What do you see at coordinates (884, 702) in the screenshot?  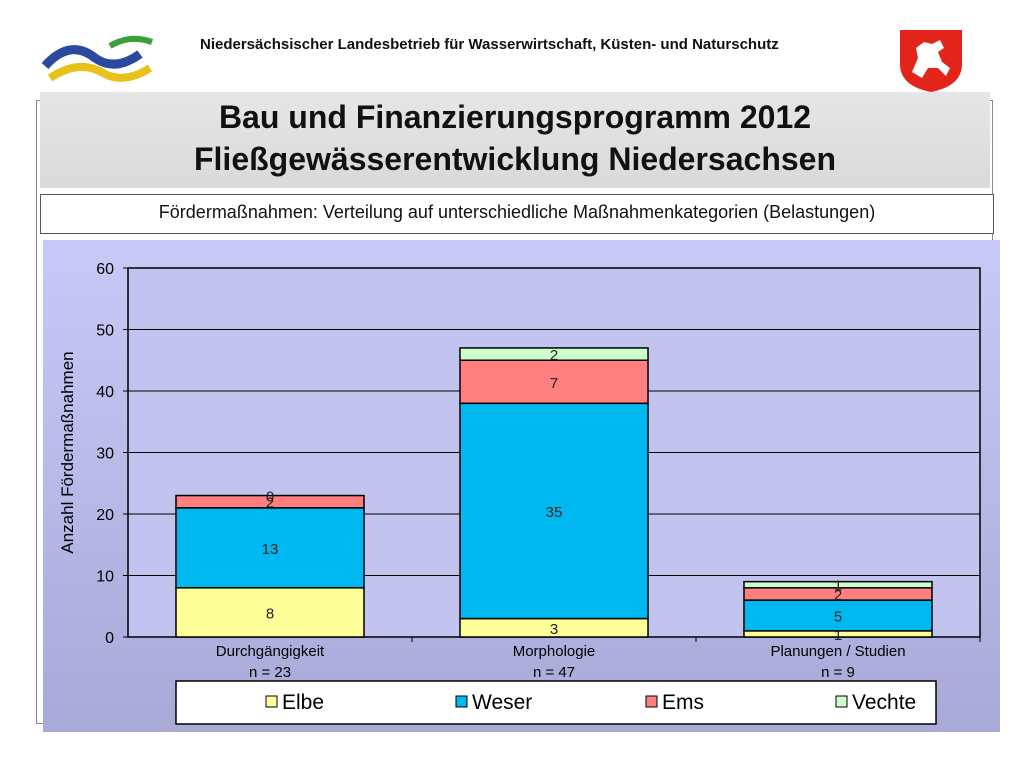 I see `legend-label: Vechte` at bounding box center [884, 702].